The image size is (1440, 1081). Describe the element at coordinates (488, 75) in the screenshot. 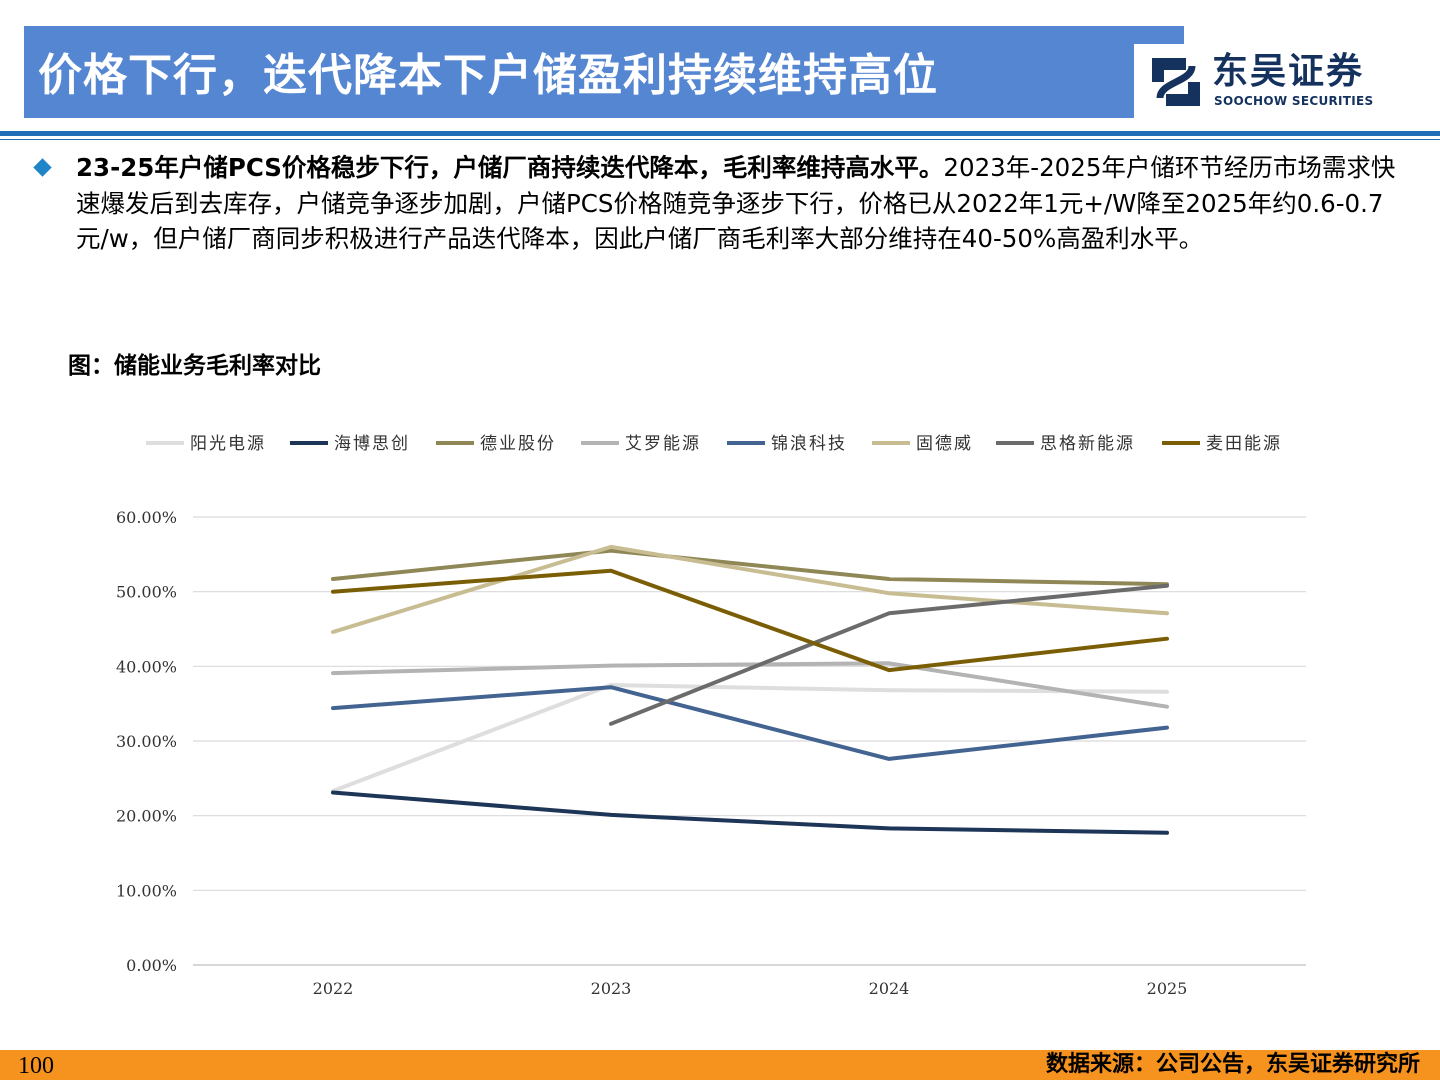

I see `page-title: 价格下行，迭代降本下户储盈利持续维持高位` at that location.